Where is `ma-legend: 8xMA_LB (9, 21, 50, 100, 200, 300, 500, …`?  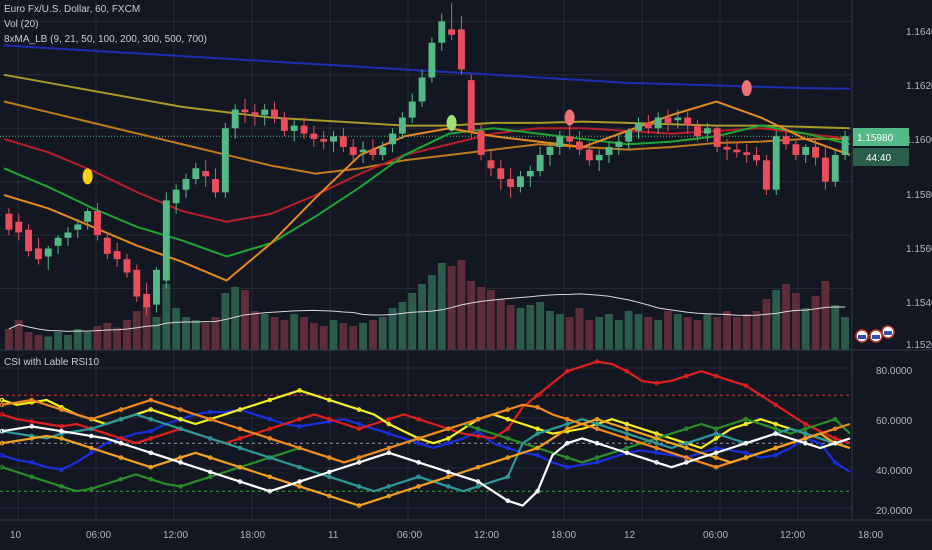
ma-legend: 8xMA_LB (9, 21, 50, 100, 200, 300, 500, … is located at coordinates (105, 39).